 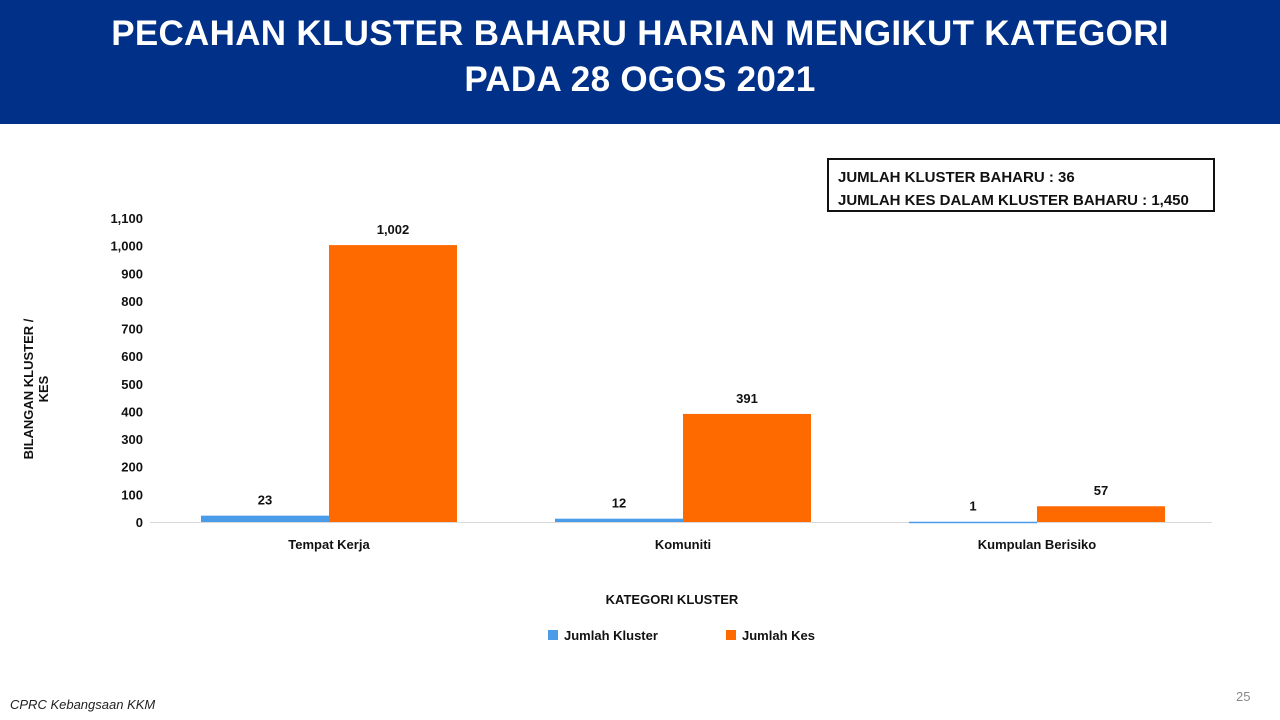 I want to click on y-tick-label: 600, so click(x=132, y=356).